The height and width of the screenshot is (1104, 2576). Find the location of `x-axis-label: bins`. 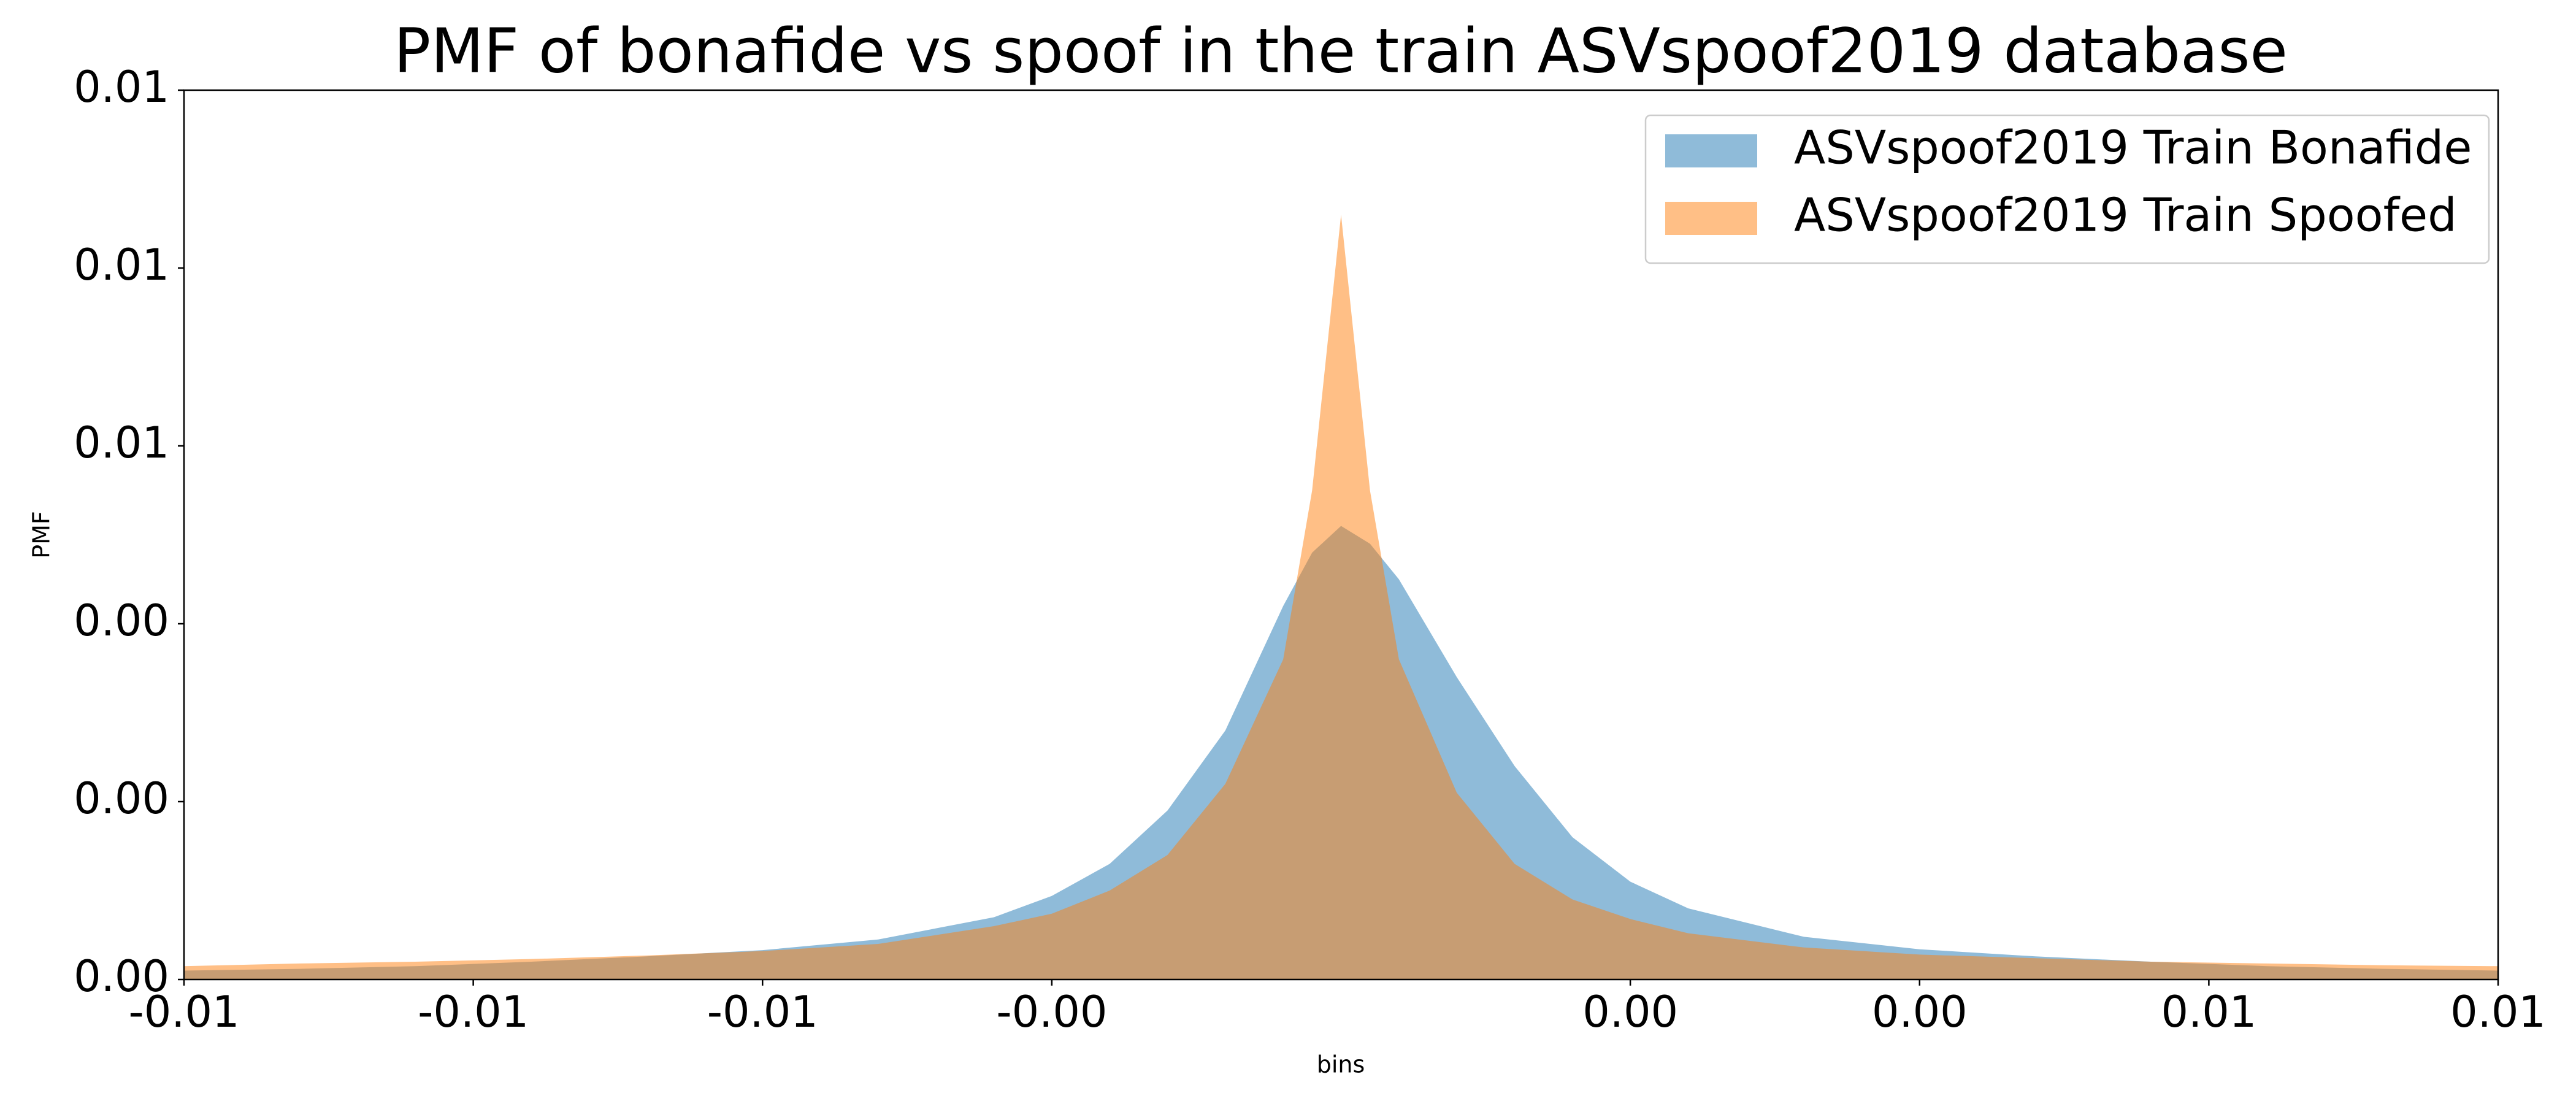

x-axis-label: bins is located at coordinates (1341, 1064).